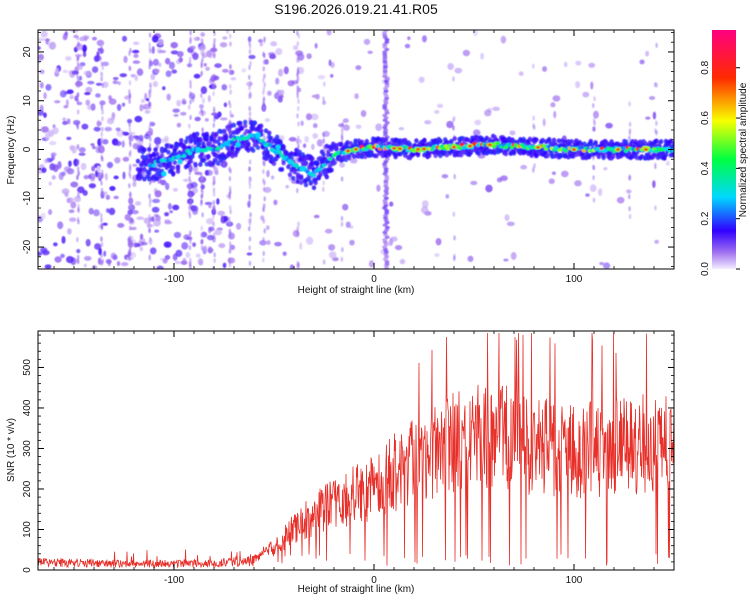 The image size is (750, 600). Describe the element at coordinates (174, 580) in the screenshot. I see `x-tick-label: -100` at that location.